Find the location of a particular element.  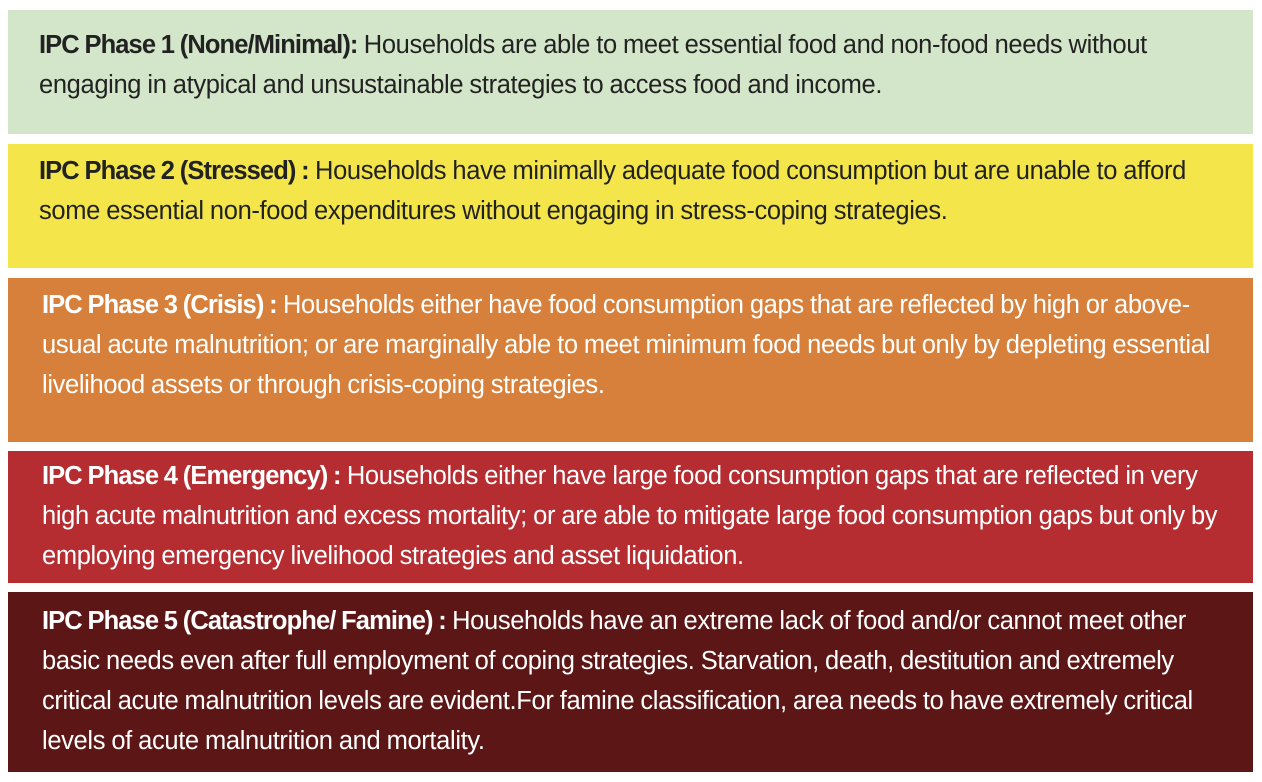

phase-5-title: IPC Phase 5 (Catastrophe/ Famine) : is located at coordinates (244, 621).